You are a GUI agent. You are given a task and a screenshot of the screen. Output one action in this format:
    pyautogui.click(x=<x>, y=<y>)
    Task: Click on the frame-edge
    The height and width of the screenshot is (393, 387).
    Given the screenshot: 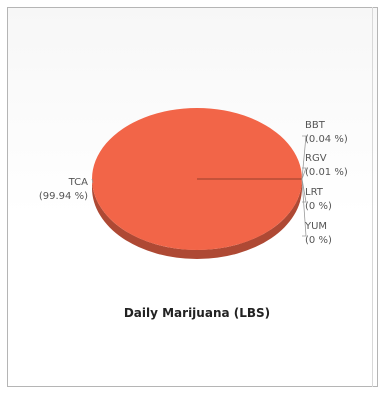 What is the action you would take?
    pyautogui.click(x=372, y=197)
    